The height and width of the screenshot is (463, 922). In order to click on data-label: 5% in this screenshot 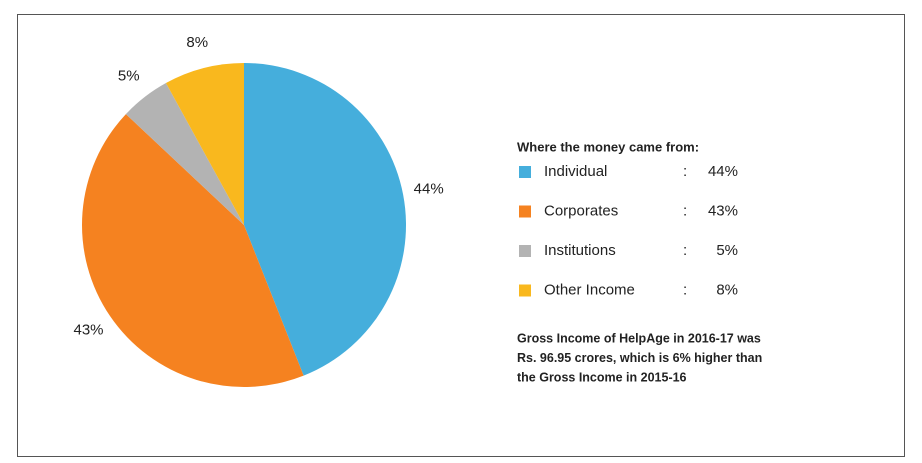, I will do `click(129, 75)`.